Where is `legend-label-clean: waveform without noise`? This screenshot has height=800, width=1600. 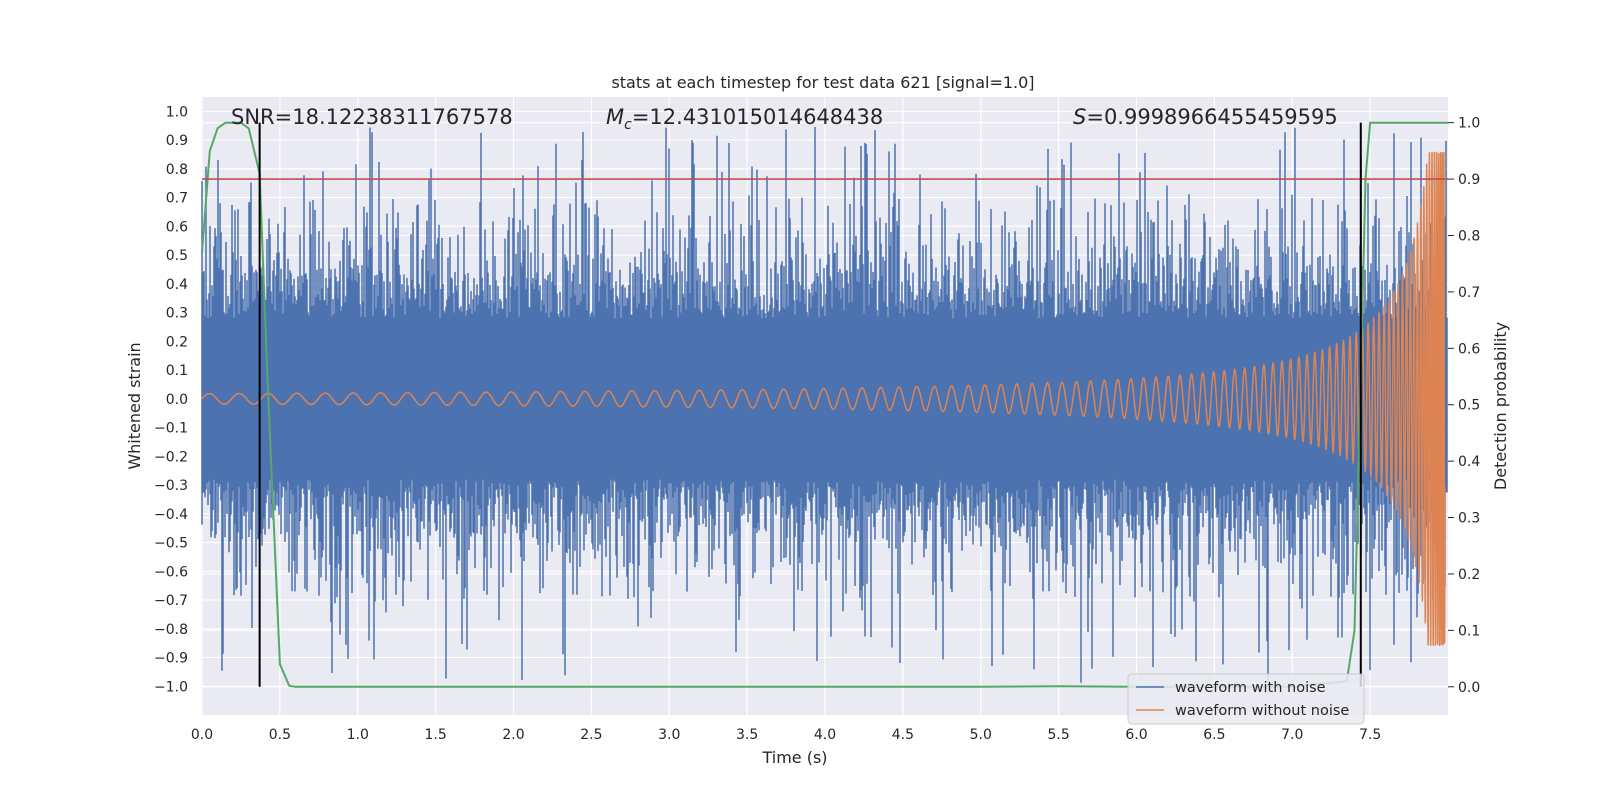 legend-label-clean: waveform without noise is located at coordinates (1262, 711).